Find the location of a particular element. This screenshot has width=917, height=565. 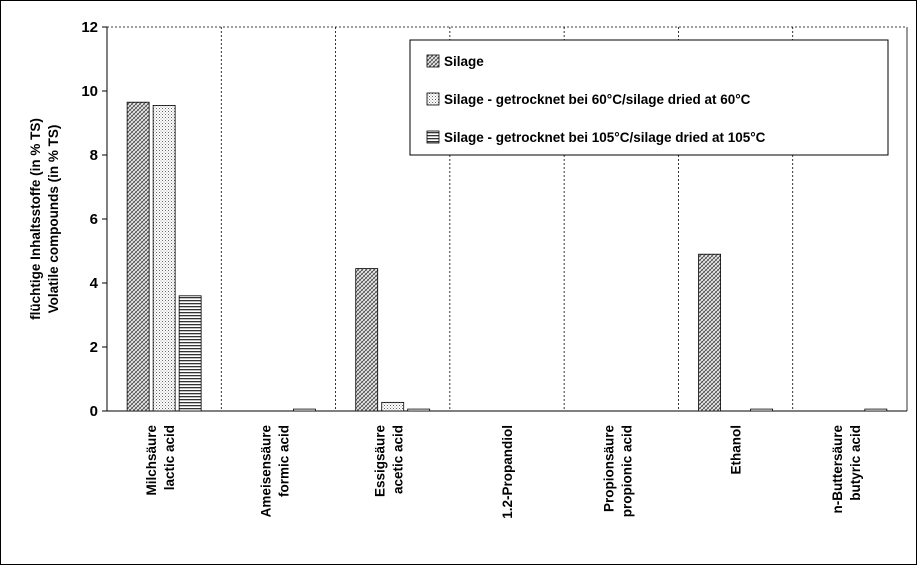

bar-series2-cat3 is located at coordinates (393, 406).